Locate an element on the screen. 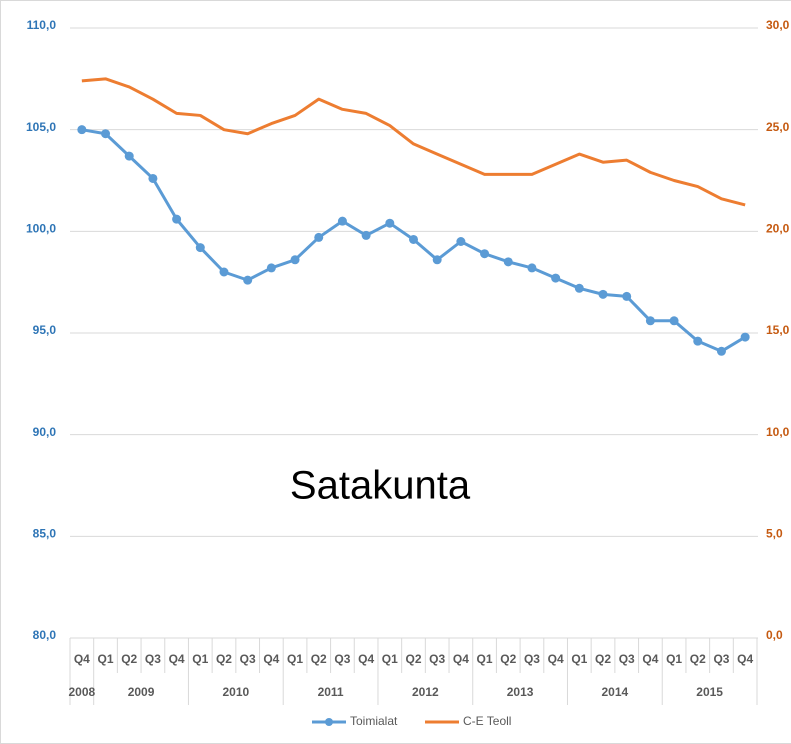  y2-tick-label: 5,0 is located at coordinates (774, 534).